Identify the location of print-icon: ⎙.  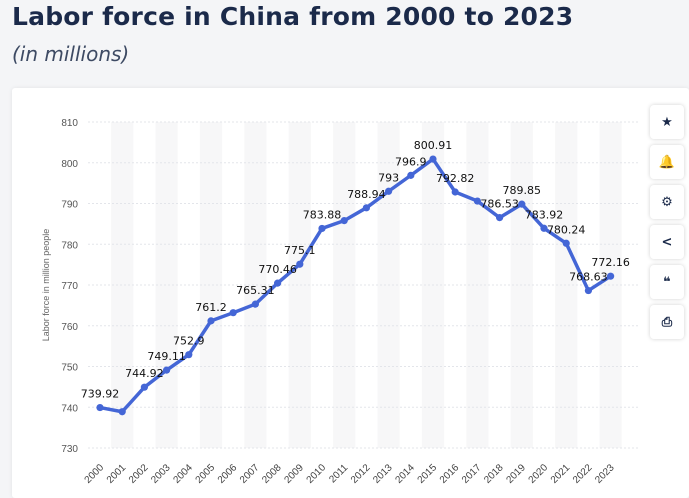
(667, 322).